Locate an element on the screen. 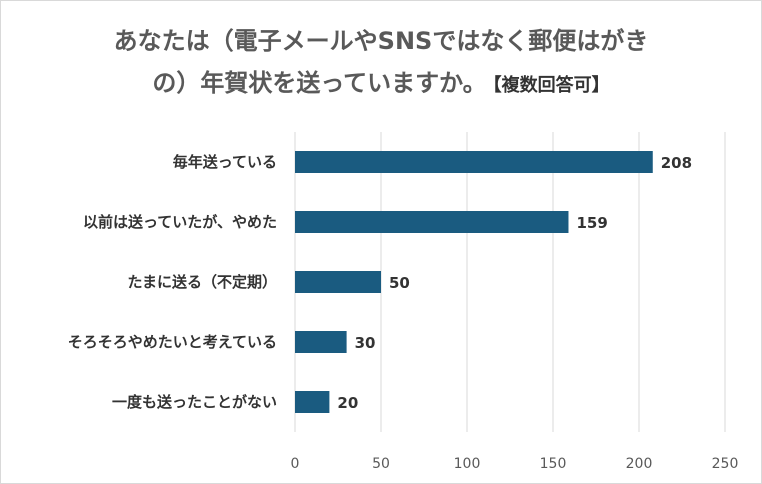 Image resolution: width=762 pixels, height=484 pixels. chart-title-line-1: あなたは（電子メールやSNSではなく郵便はがき is located at coordinates (381, 41).